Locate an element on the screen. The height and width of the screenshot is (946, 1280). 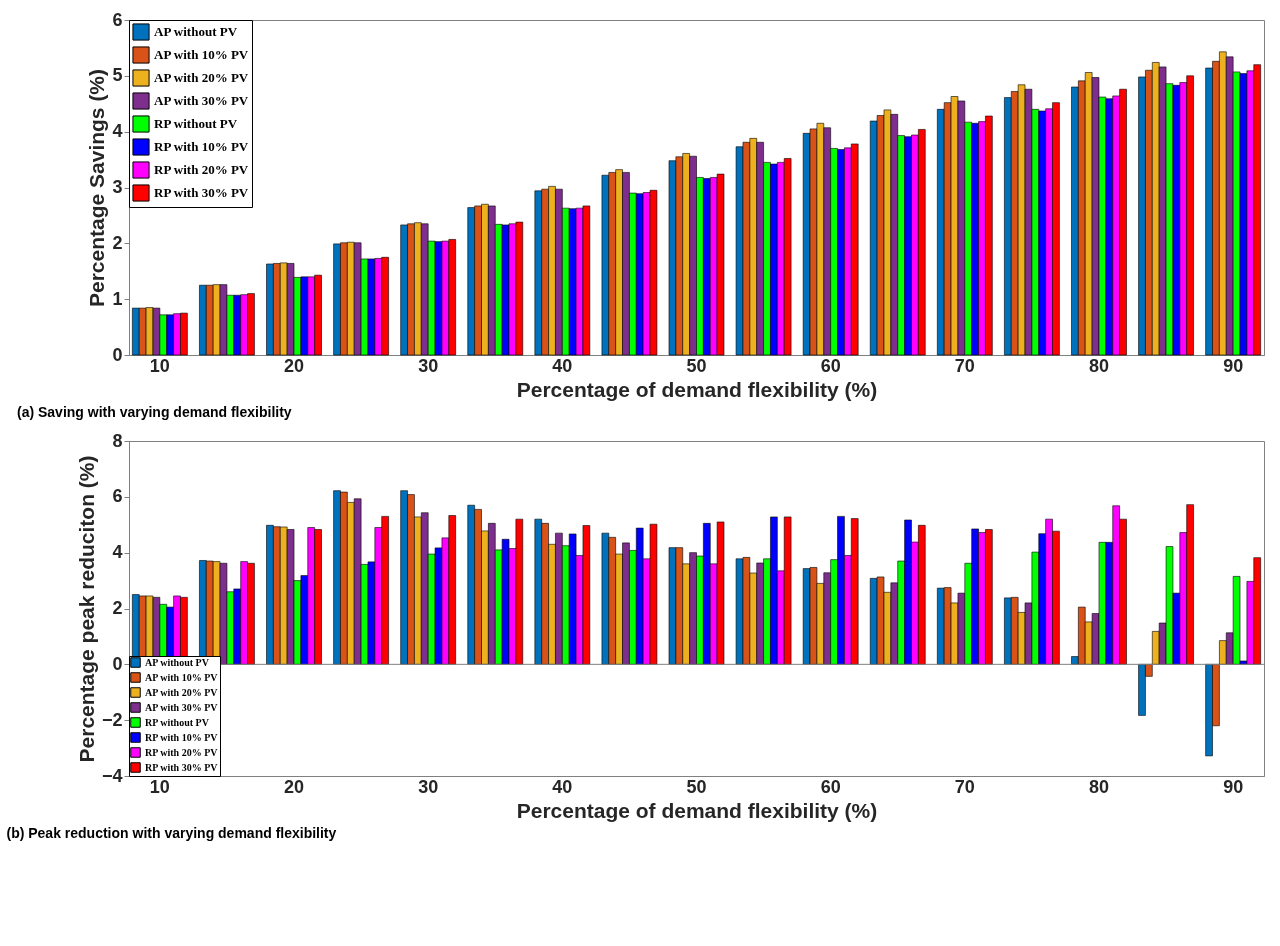
y-tick-label: −2 is located at coordinates (112, 719).